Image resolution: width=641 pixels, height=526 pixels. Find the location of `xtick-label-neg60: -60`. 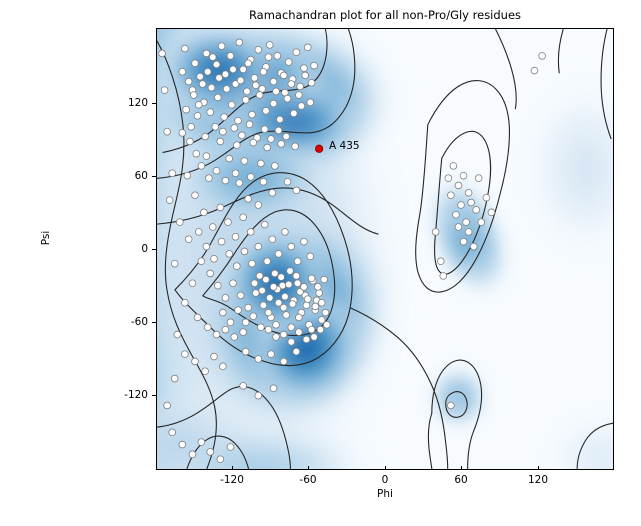

xtick-label-neg60: -60 is located at coordinates (308, 480).